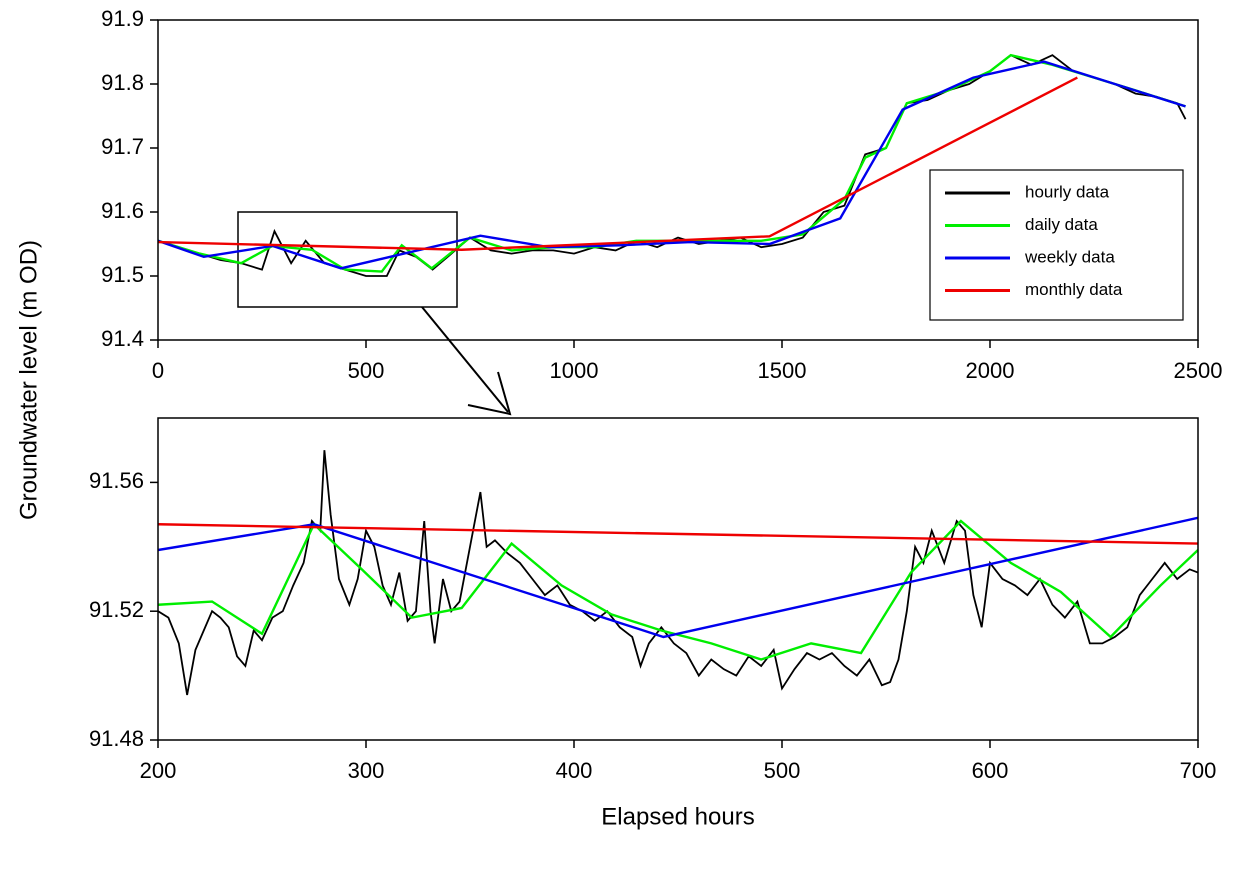 This screenshot has width=1238, height=869. I want to click on y-tick-label: 91.5, so click(122, 274).